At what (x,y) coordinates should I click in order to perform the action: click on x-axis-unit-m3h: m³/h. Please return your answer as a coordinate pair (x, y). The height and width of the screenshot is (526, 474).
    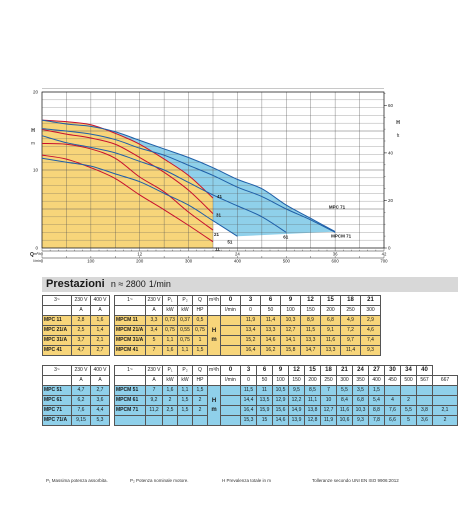
    Looking at the image, I should click on (37, 254).